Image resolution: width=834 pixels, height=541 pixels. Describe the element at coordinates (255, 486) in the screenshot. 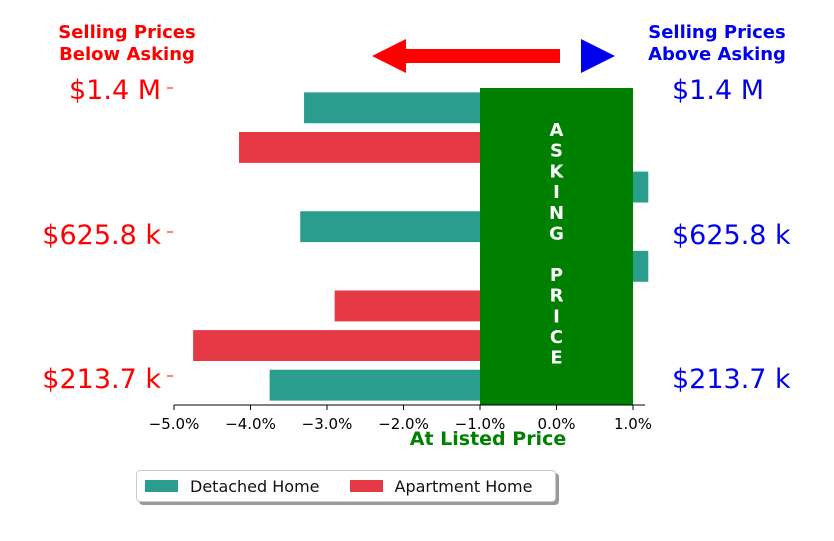

I see `legend-label-detached: Detached Home` at that location.